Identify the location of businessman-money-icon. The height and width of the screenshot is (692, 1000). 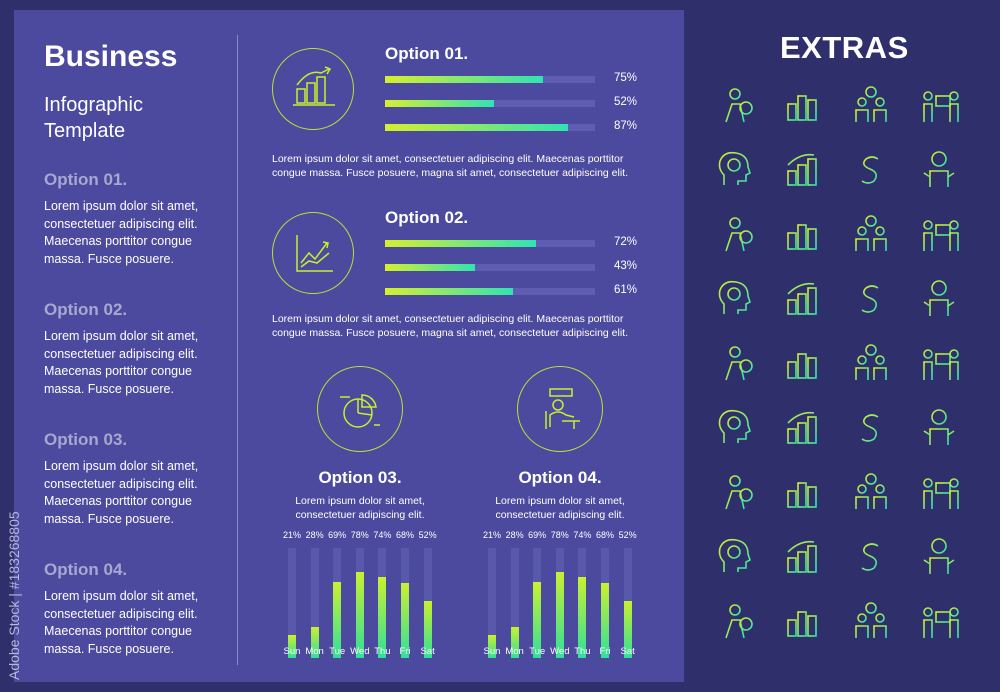
(735, 105).